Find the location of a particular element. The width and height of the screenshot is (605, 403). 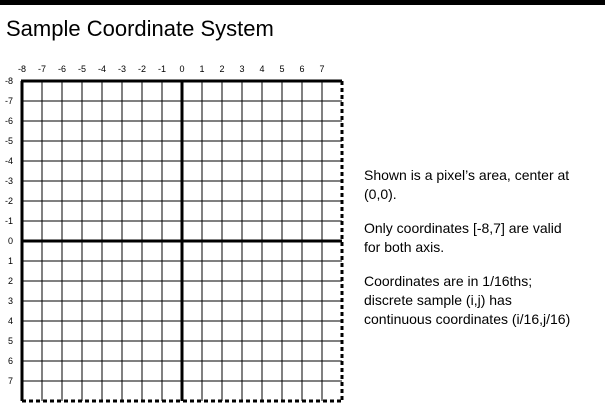

y-tick-label: -6 is located at coordinates (9, 121).